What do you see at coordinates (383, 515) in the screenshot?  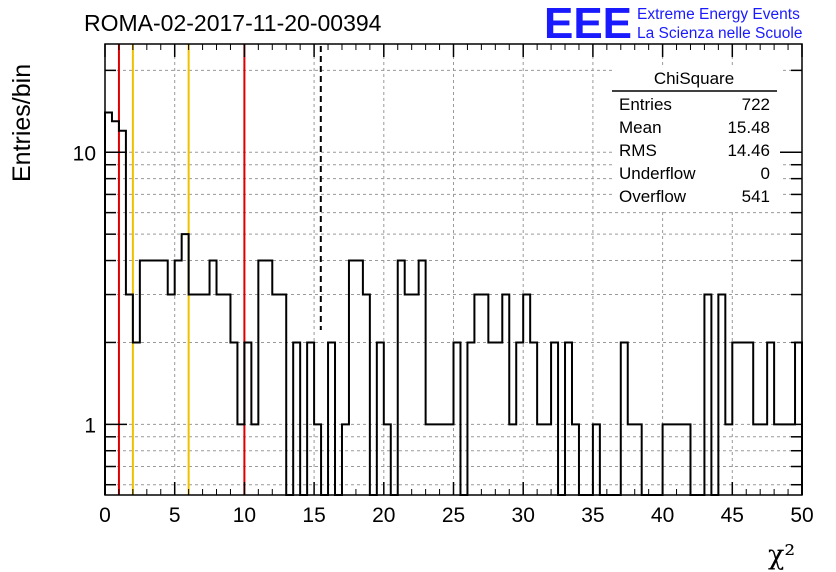 I see `x-tick-label: 20` at bounding box center [383, 515].